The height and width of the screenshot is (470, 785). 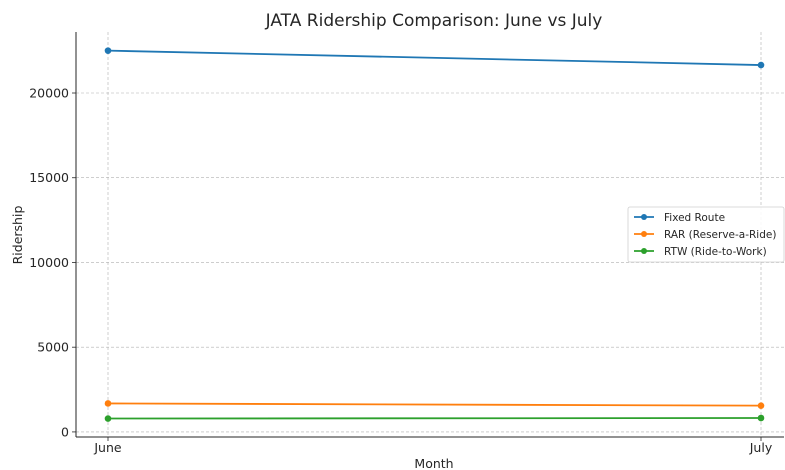 I want to click on y-tick-label: 15000, so click(x=49, y=177).